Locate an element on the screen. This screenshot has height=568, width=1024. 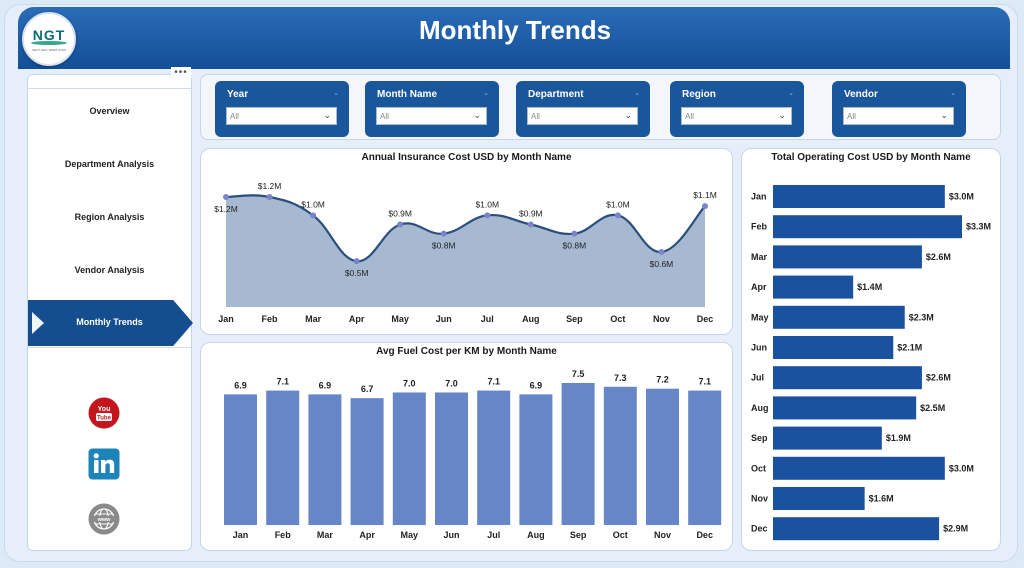
nav-item-department-analysis: Department Analysis is located at coordinates (109, 164).